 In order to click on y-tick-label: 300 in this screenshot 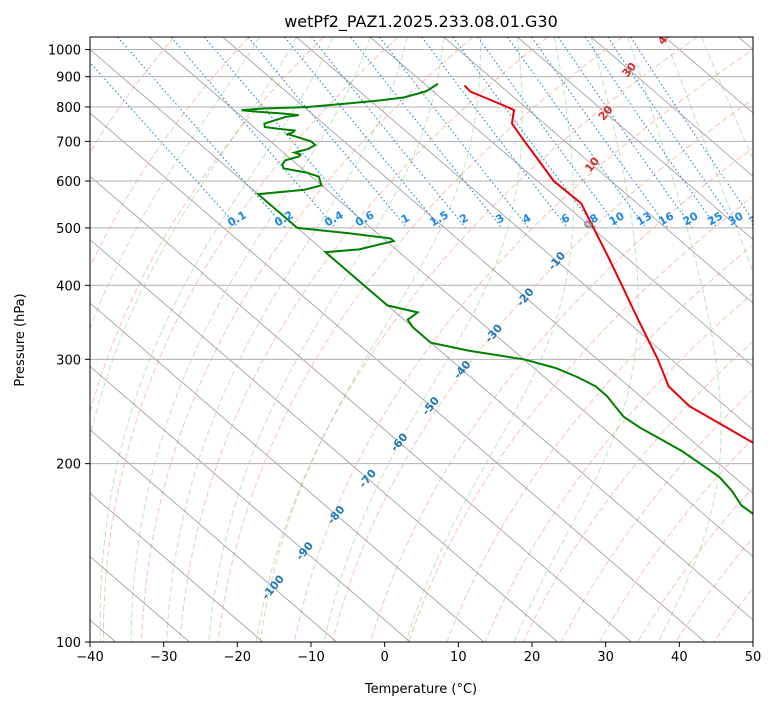, I will do `click(68, 360)`.